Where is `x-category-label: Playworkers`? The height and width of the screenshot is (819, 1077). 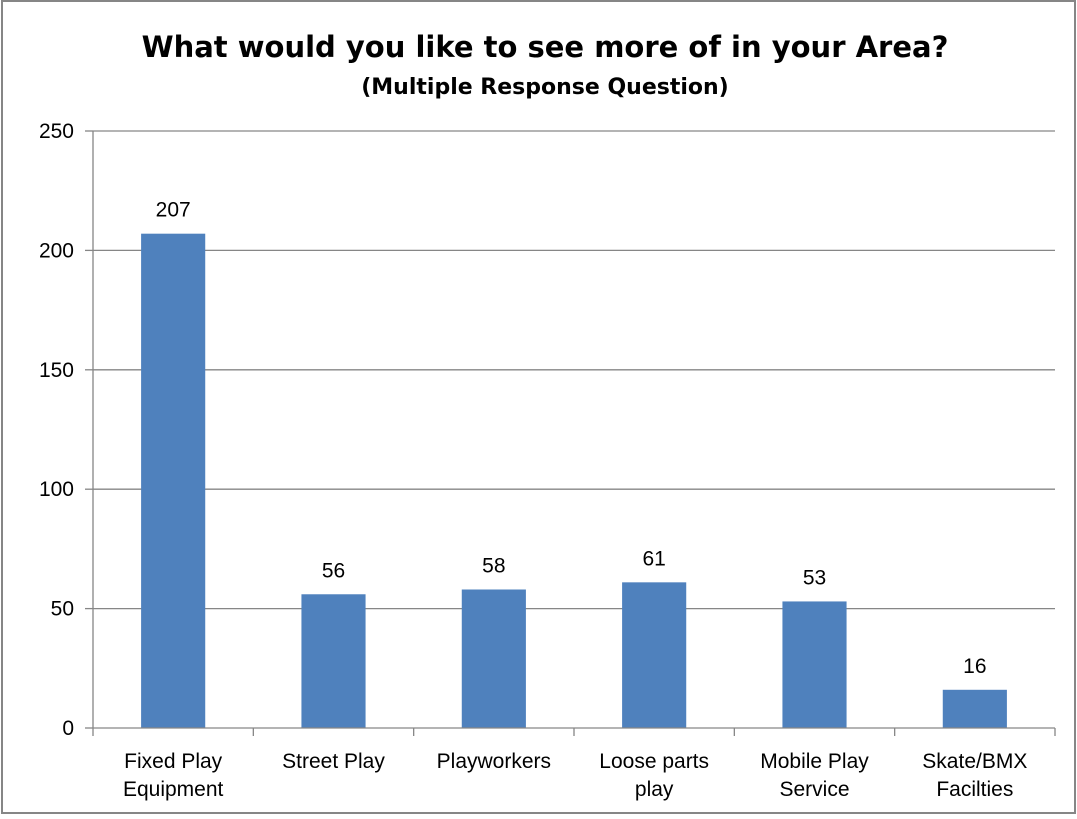
x-category-label: Playworkers is located at coordinates (494, 761).